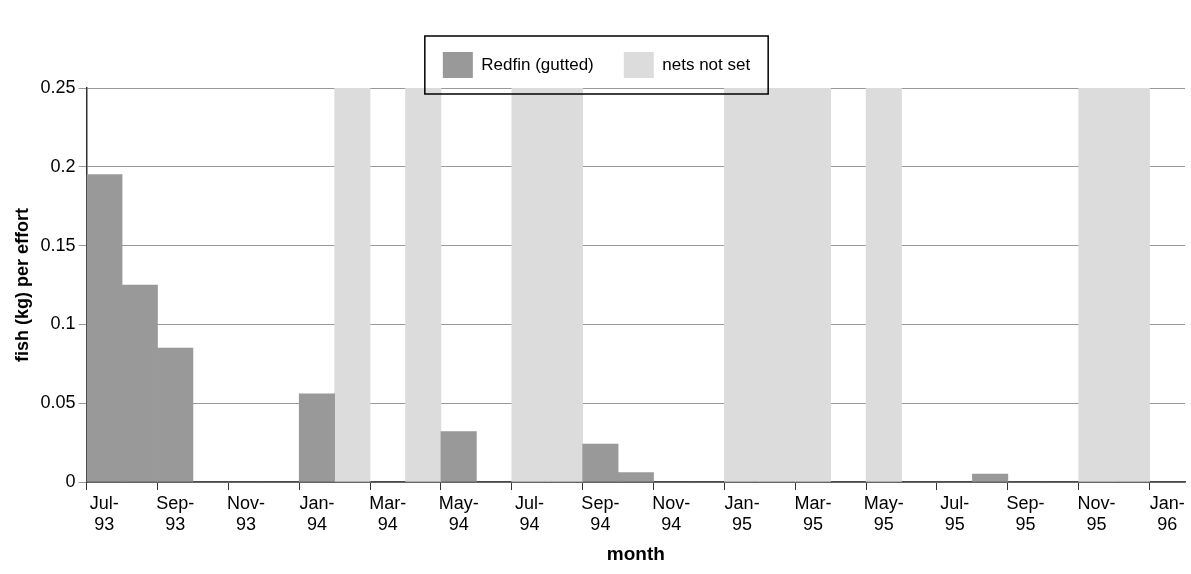 This screenshot has width=1191, height=574. I want to click on x-tick-label: Sep-94, so click(600, 513).